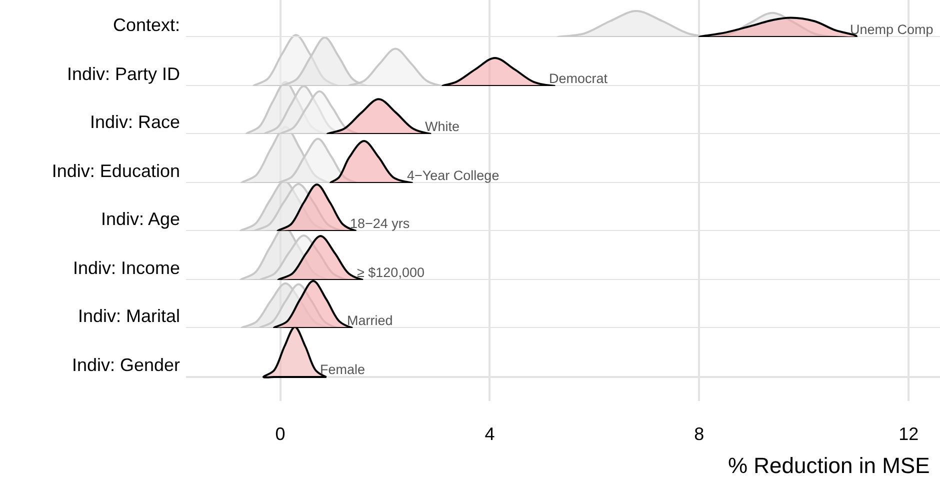 This screenshot has width=940, height=482. Describe the element at coordinates (442, 126) in the screenshot. I see `series-label: White` at that location.